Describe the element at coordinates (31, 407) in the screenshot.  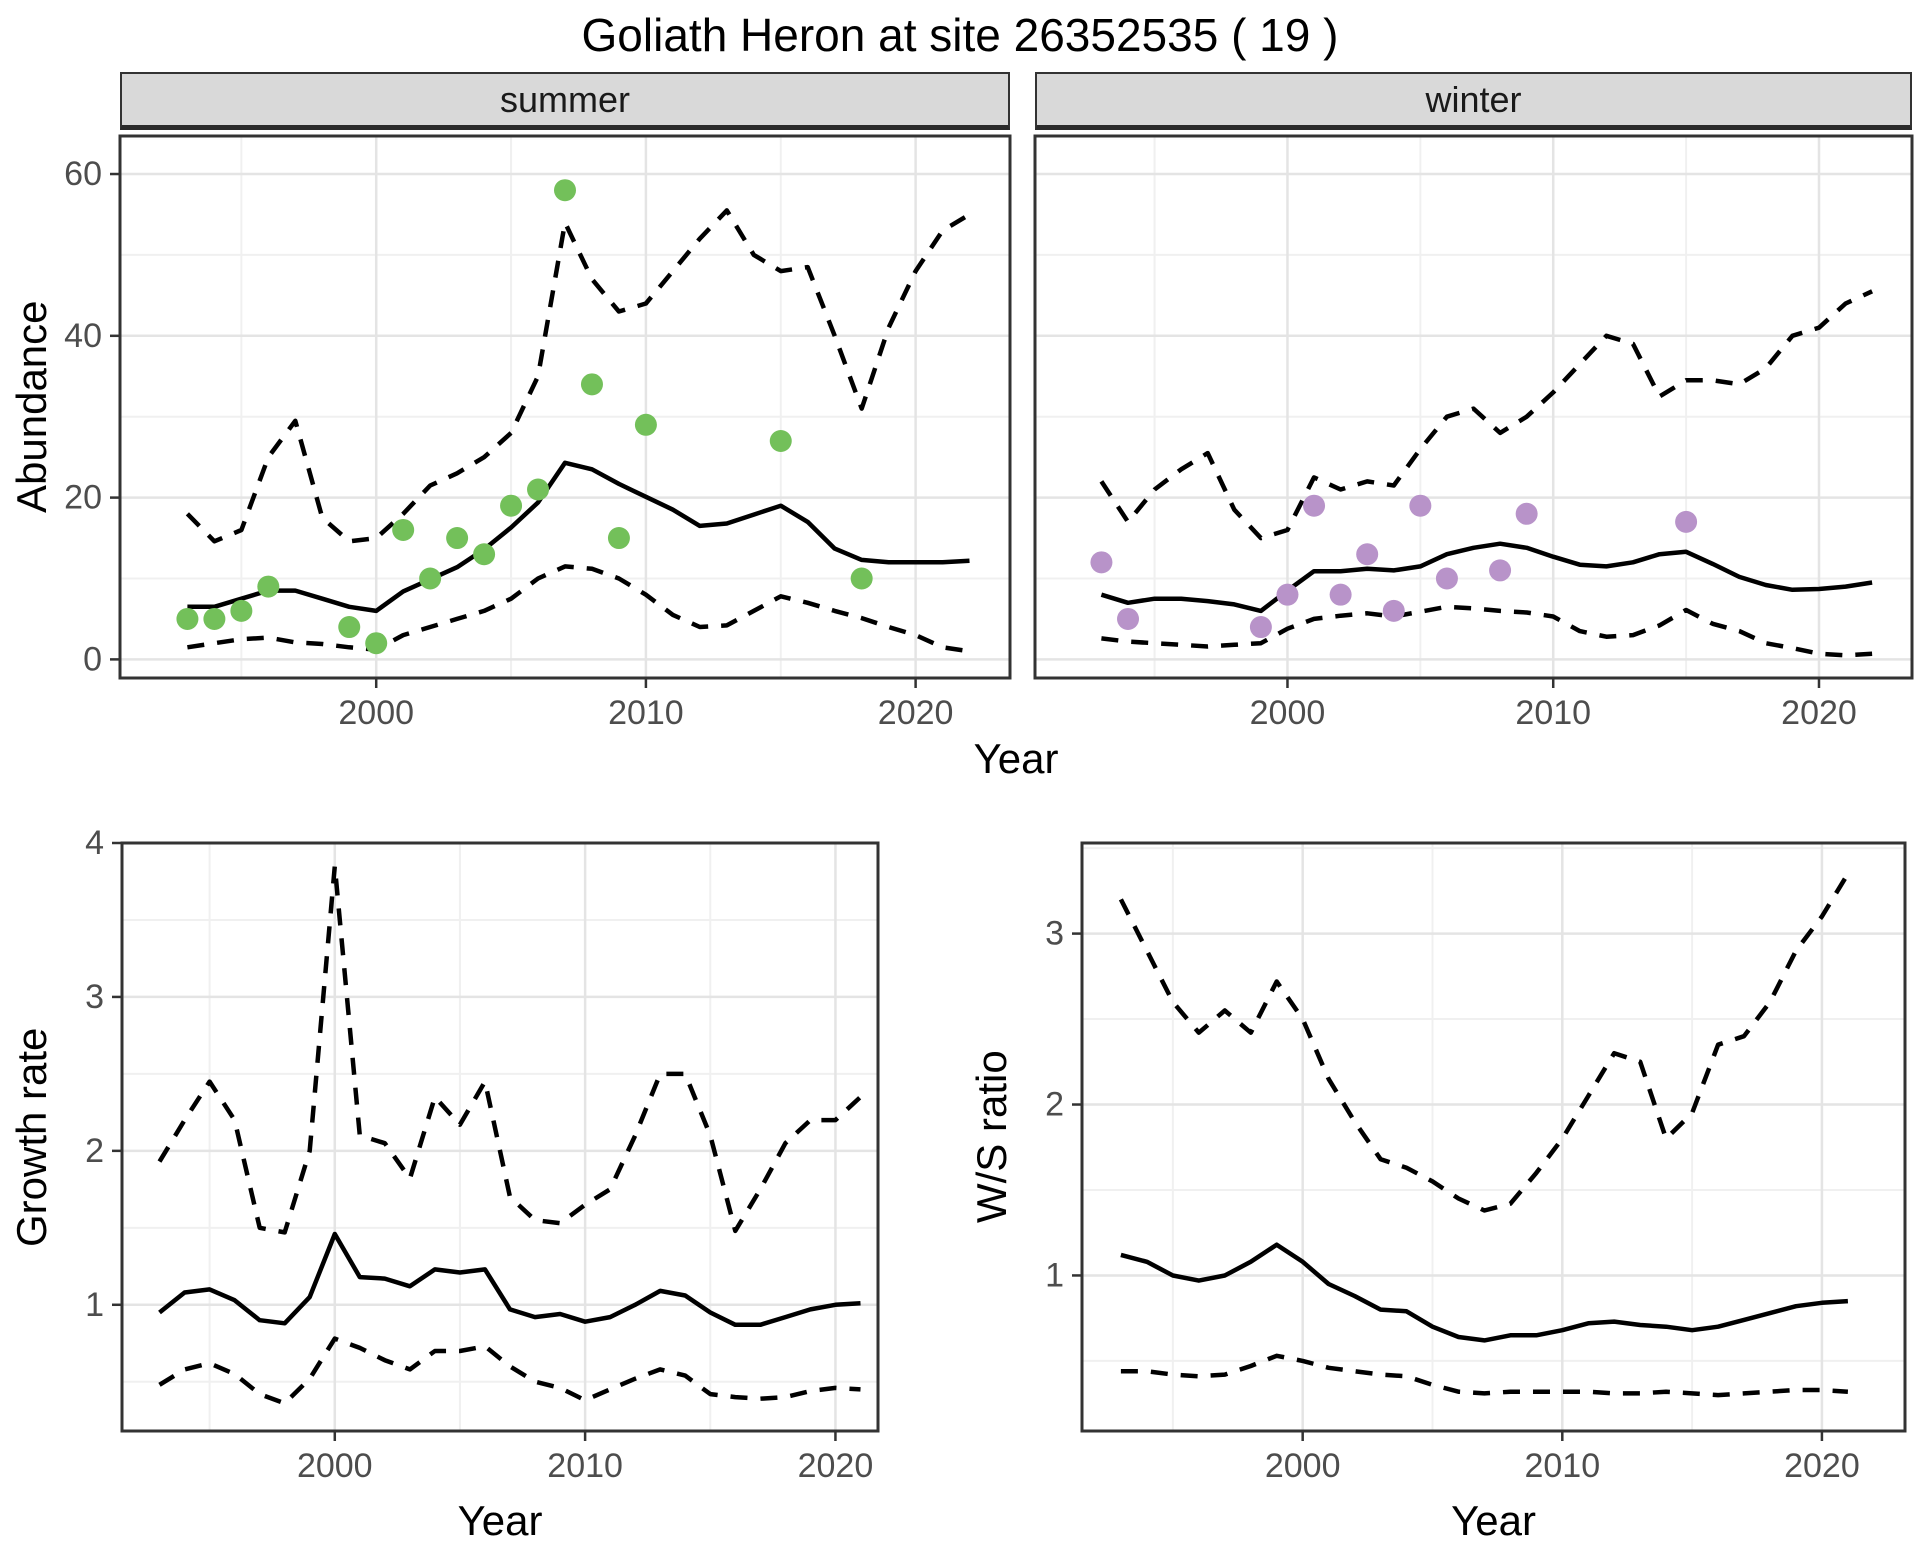
I see `y-axis-title-abundance: Abundance` at that location.